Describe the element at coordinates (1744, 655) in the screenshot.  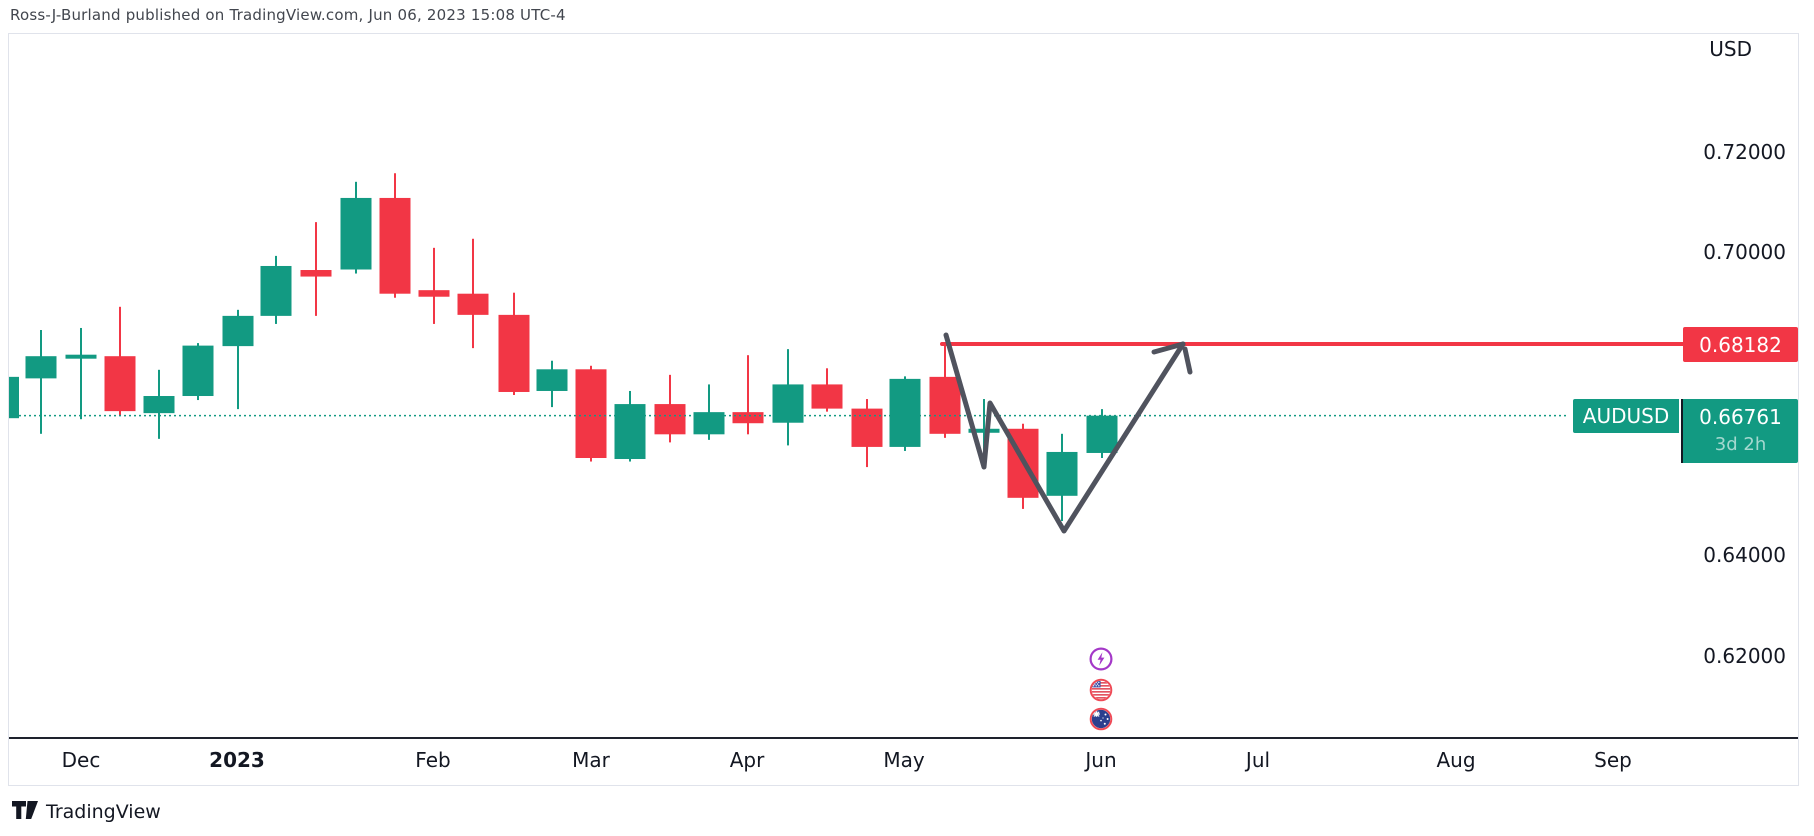
I see `price-tick-label: 0.62000` at that location.